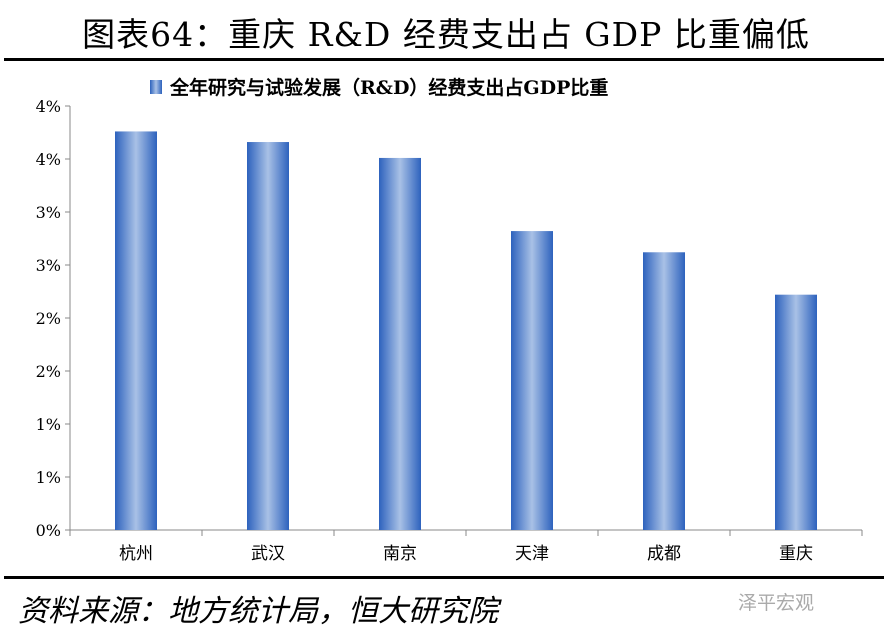 This screenshot has width=892, height=638. Describe the element at coordinates (664, 391) in the screenshot. I see `bar-成都` at that location.